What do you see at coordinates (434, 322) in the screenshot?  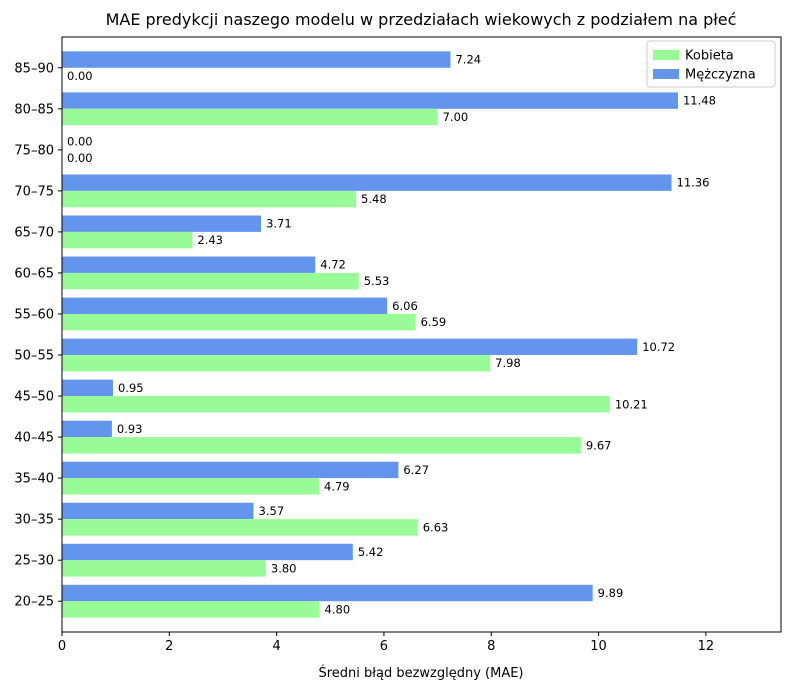 I see `data-label-female-55–60: 6.59` at bounding box center [434, 322].